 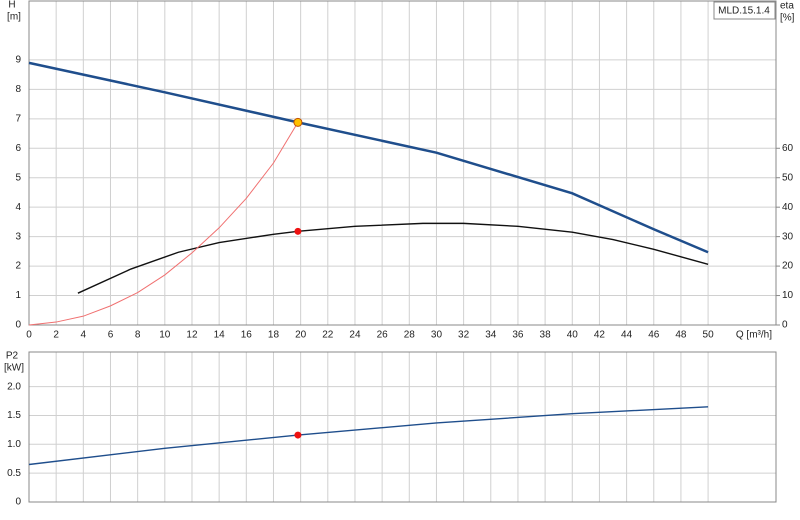 What do you see at coordinates (788, 177) in the screenshot?
I see `y2-tick-label: 50` at bounding box center [788, 177].